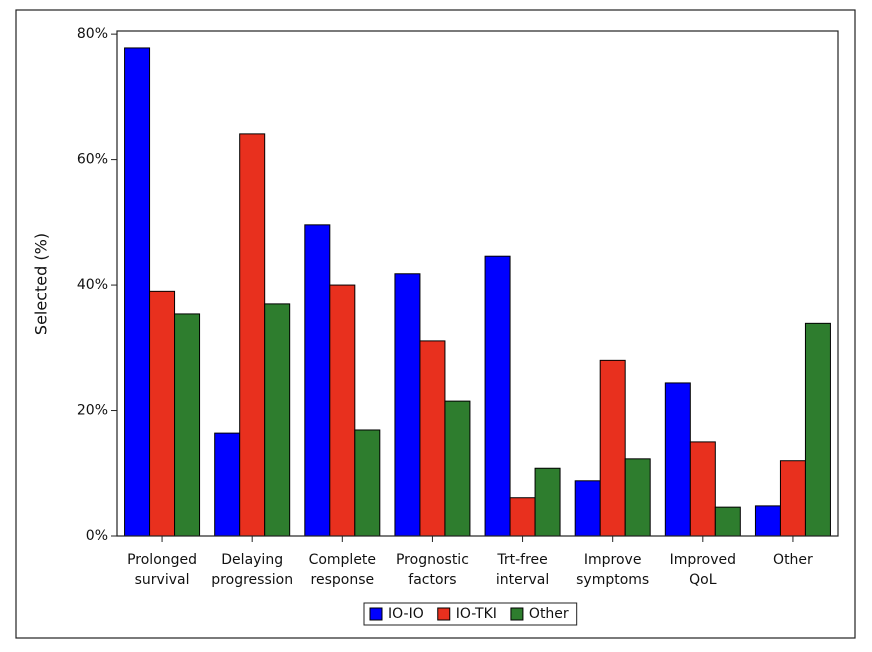 This screenshot has height=652, width=872. I want to click on x-tick-label: response, so click(343, 580).